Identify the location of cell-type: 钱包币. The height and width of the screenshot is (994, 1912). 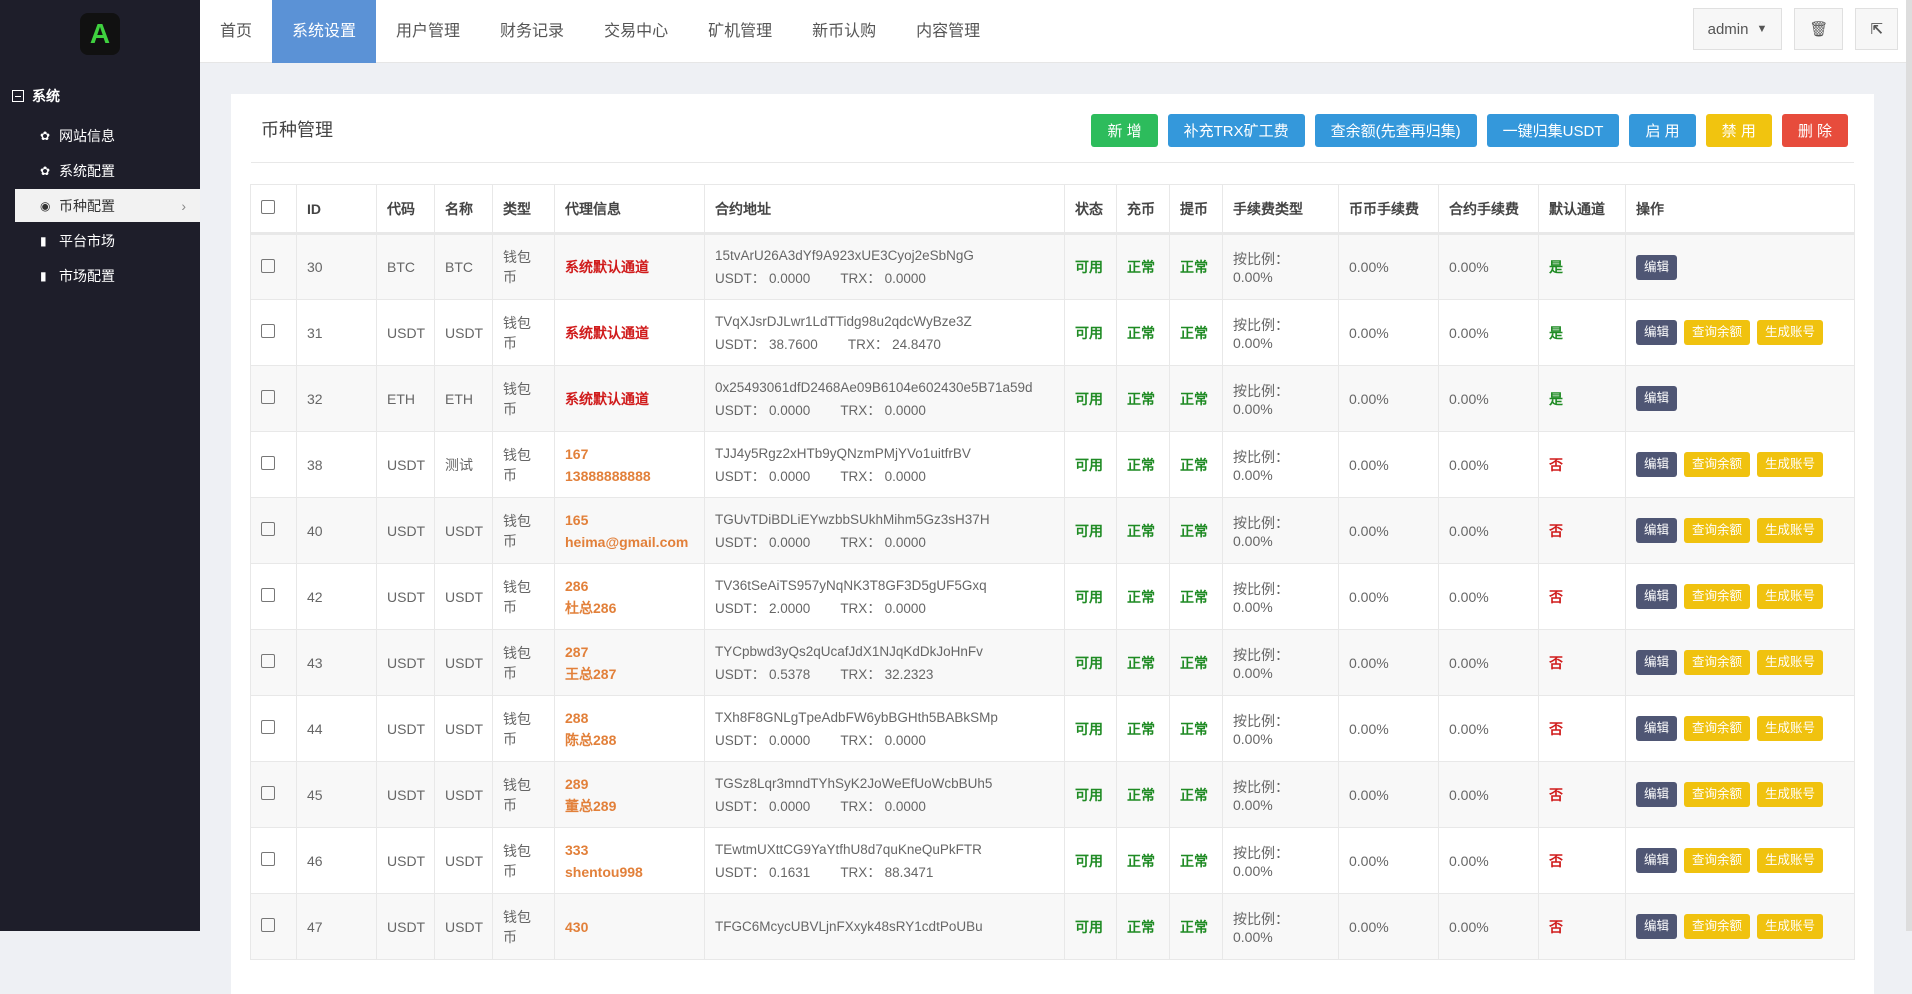
(523, 728).